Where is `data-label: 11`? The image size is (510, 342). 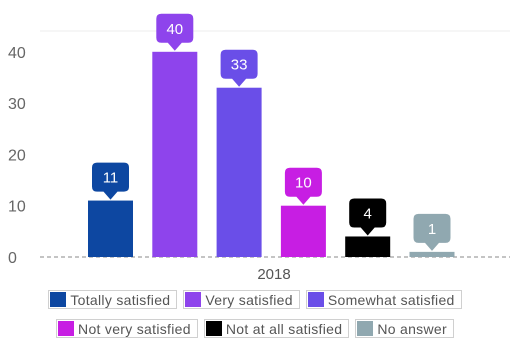 data-label: 11 is located at coordinates (111, 178).